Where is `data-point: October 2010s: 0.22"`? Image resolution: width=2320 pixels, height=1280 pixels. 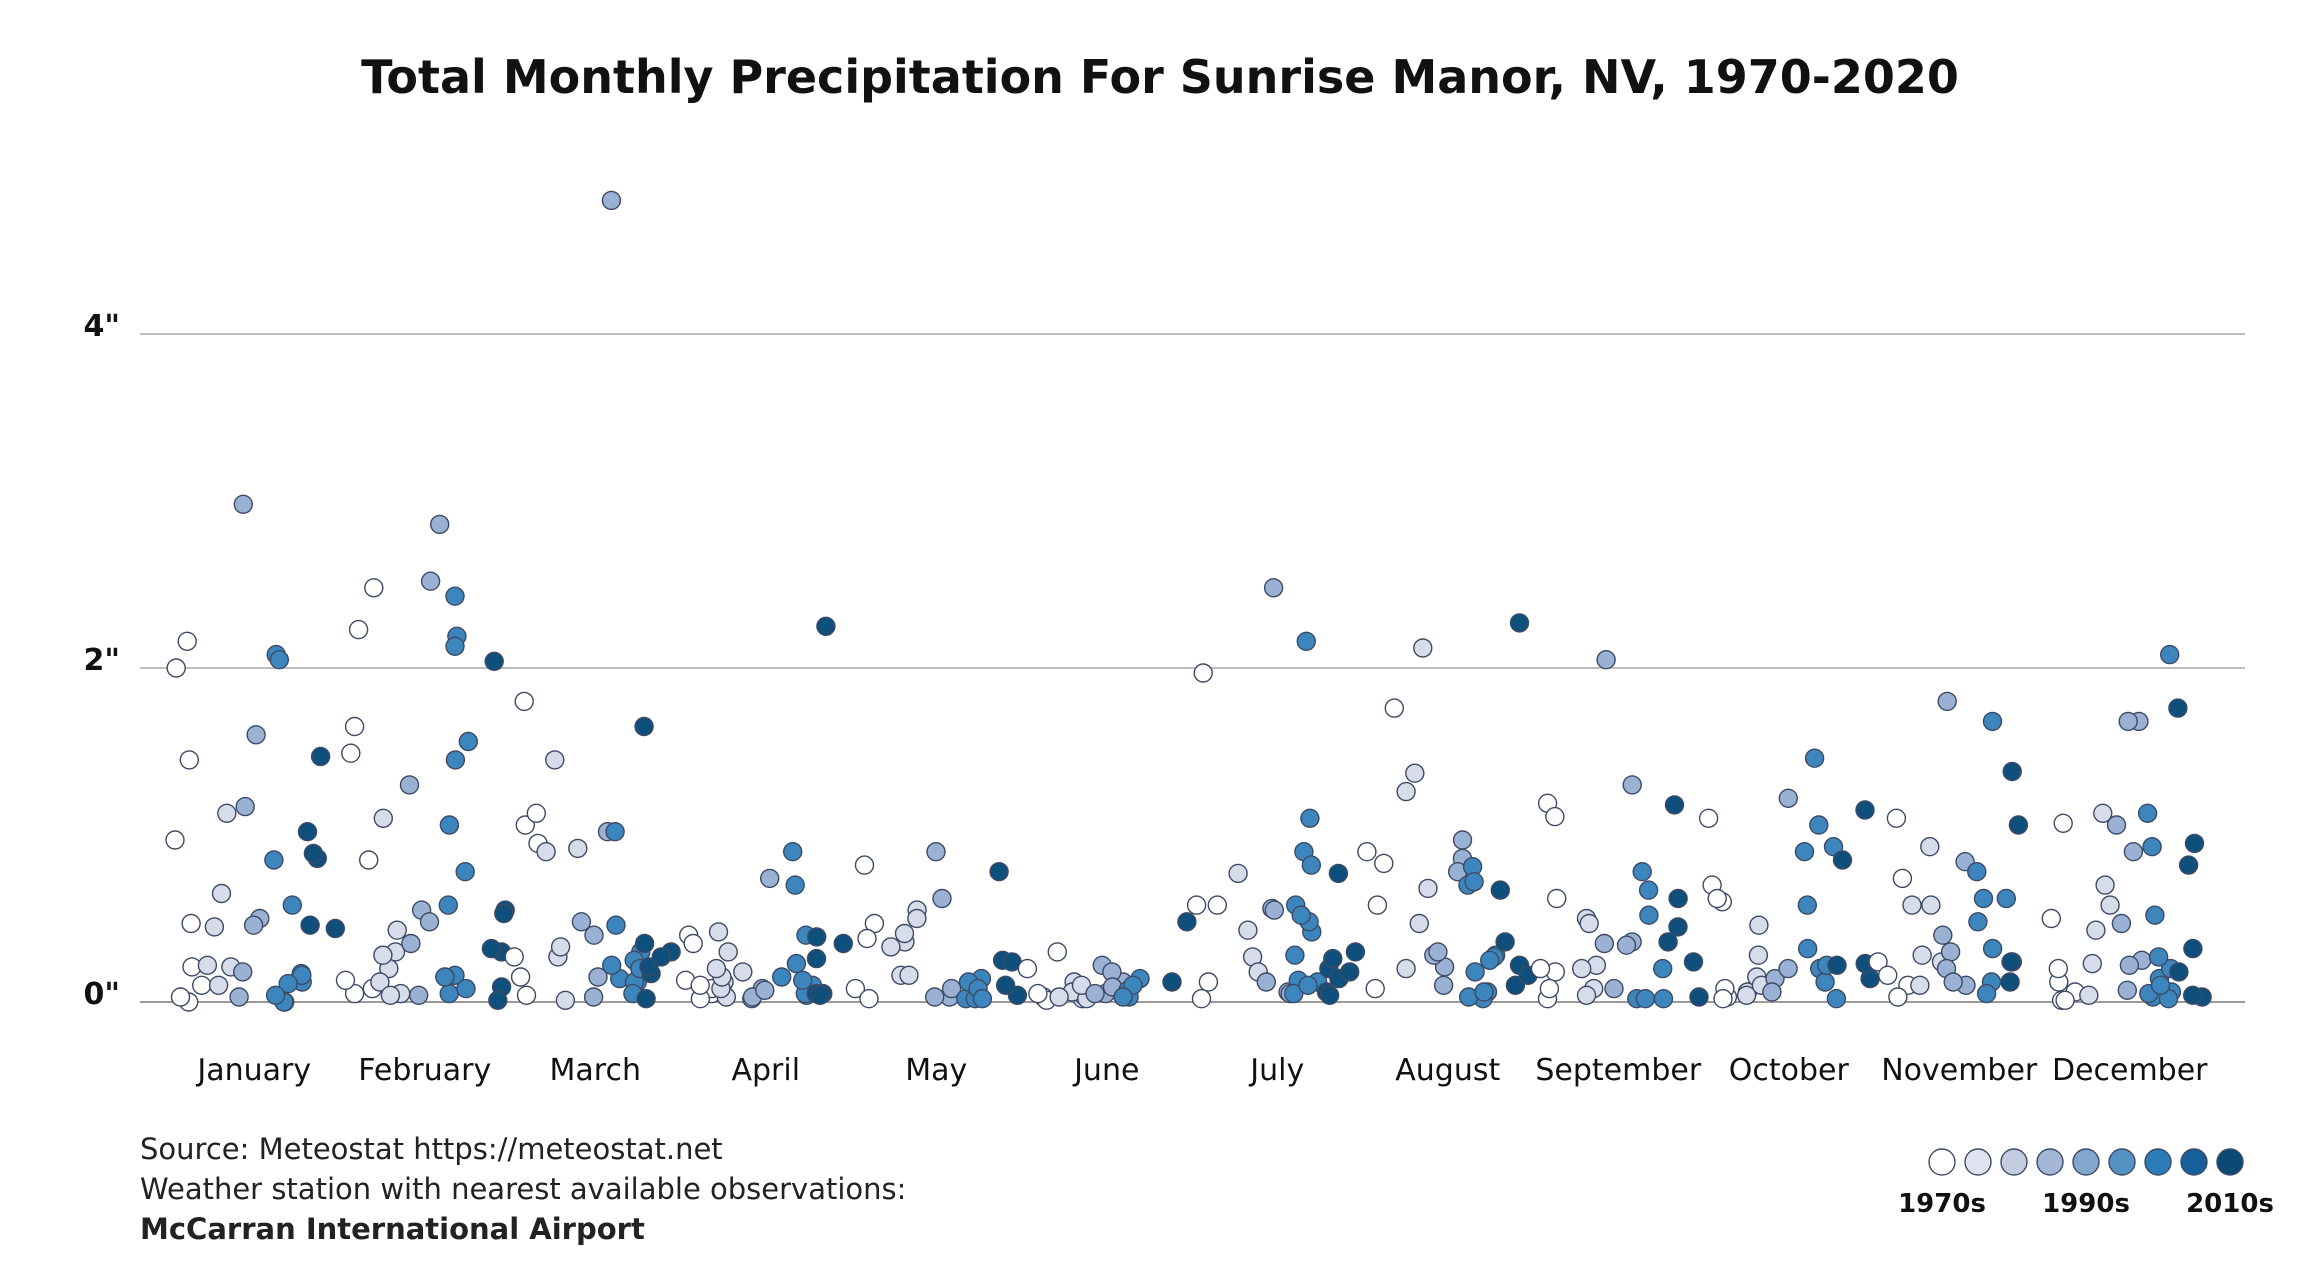
data-point: October 2010s: 0.22" is located at coordinates (1837, 965).